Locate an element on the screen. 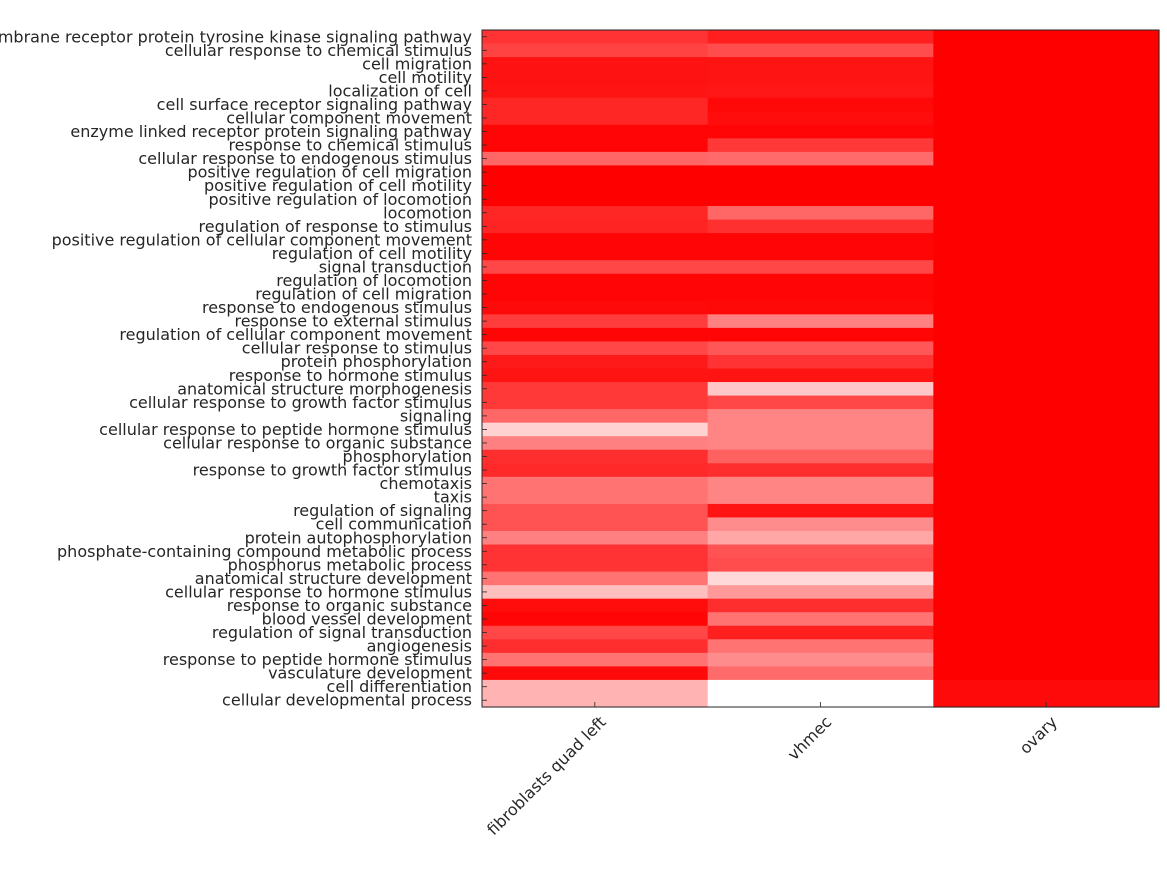 This screenshot has width=1167, height=875. y-tick-label: cellular response to endogenous stimulus is located at coordinates (305, 158).